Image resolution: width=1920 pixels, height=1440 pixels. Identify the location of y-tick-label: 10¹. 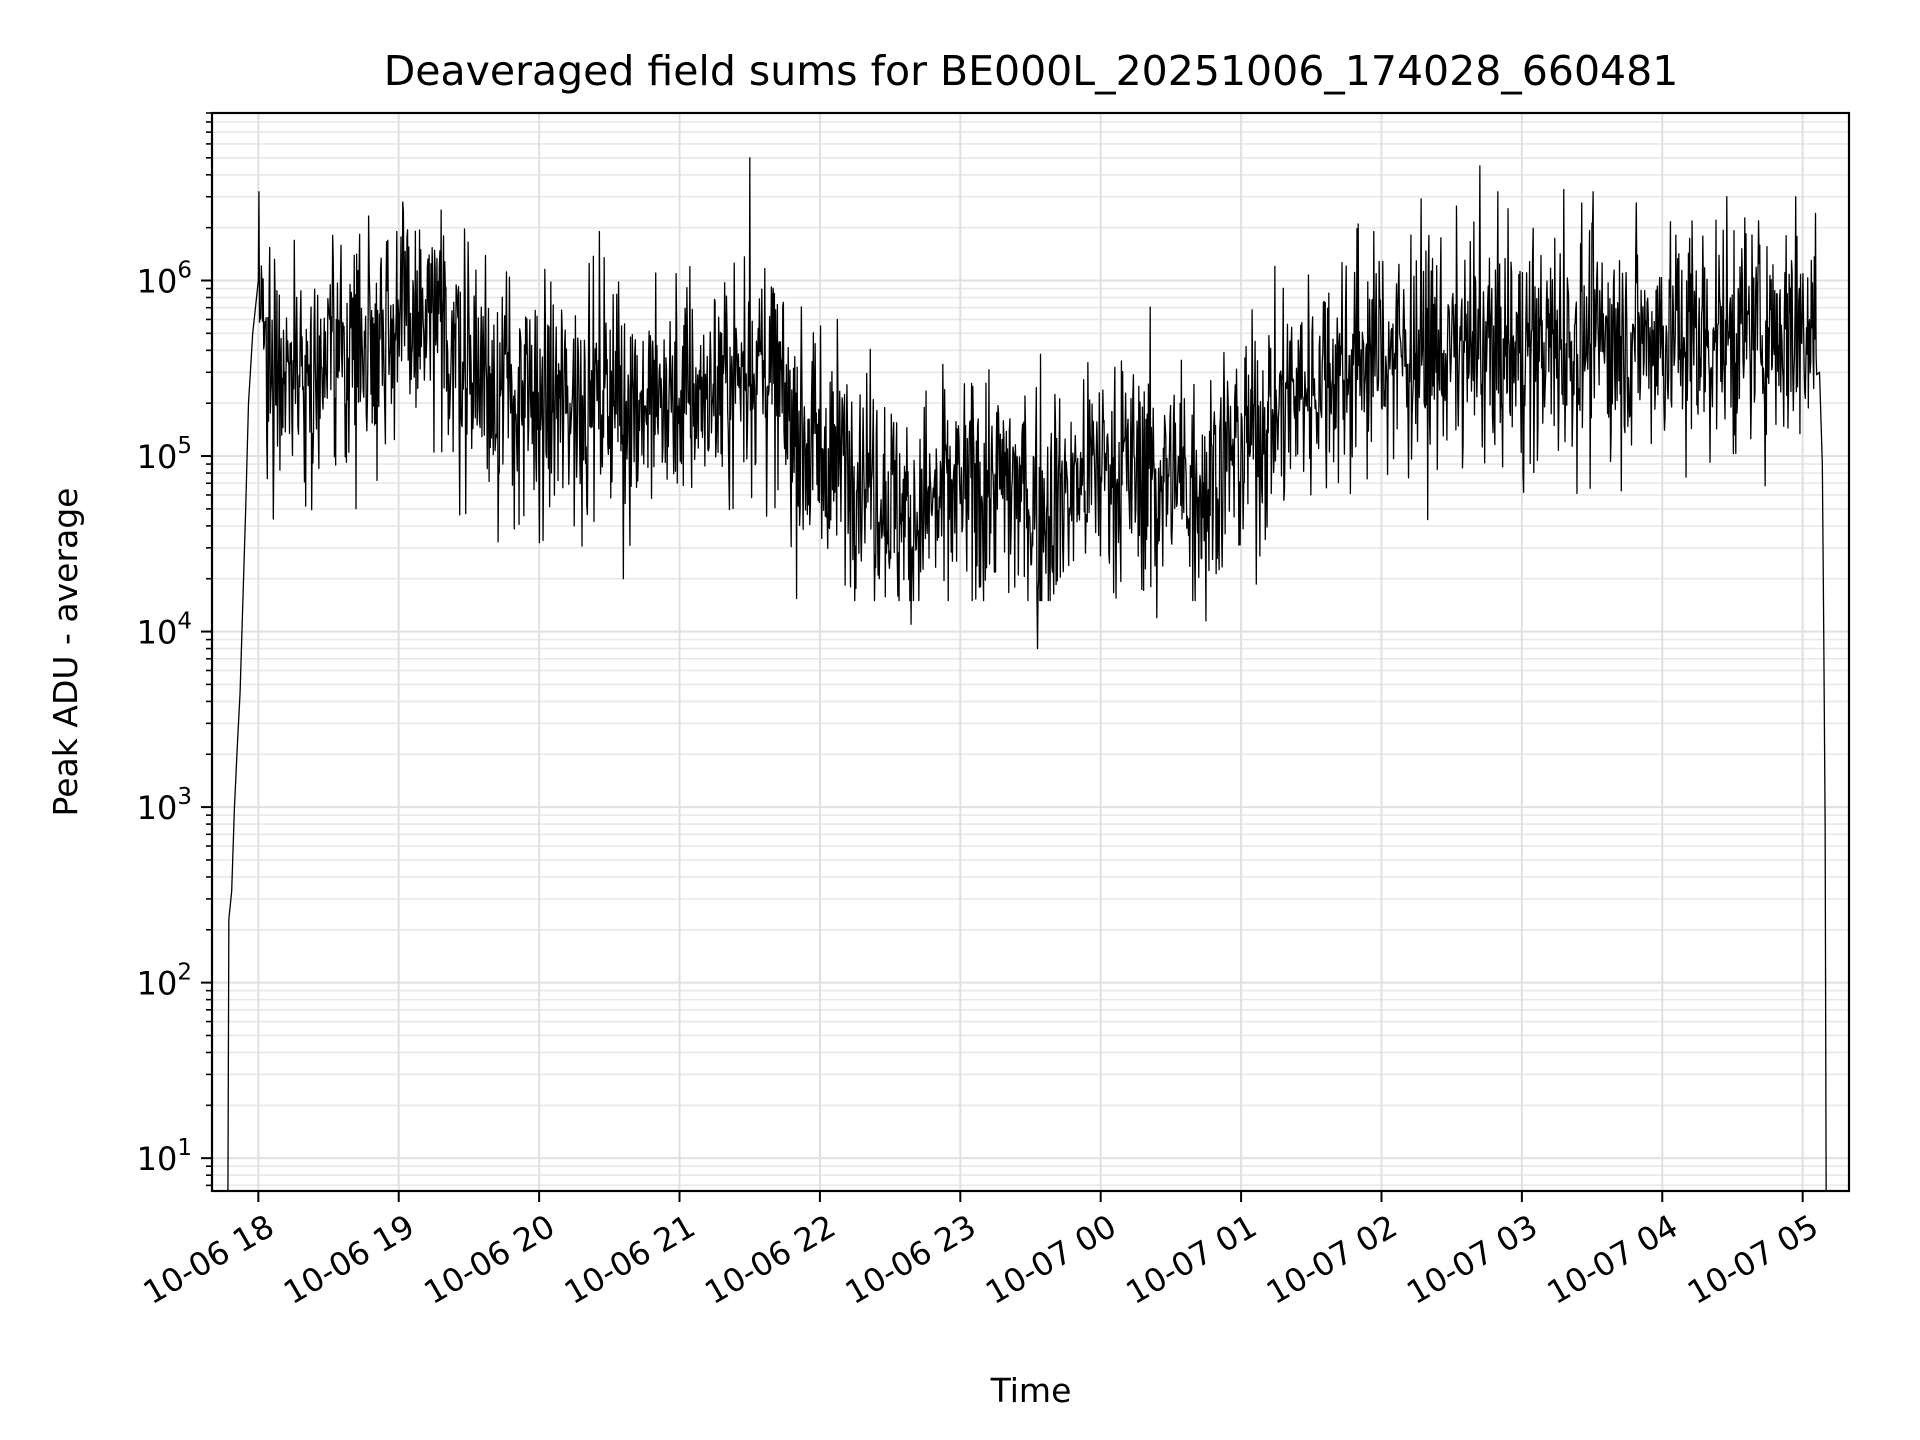
(164, 1156).